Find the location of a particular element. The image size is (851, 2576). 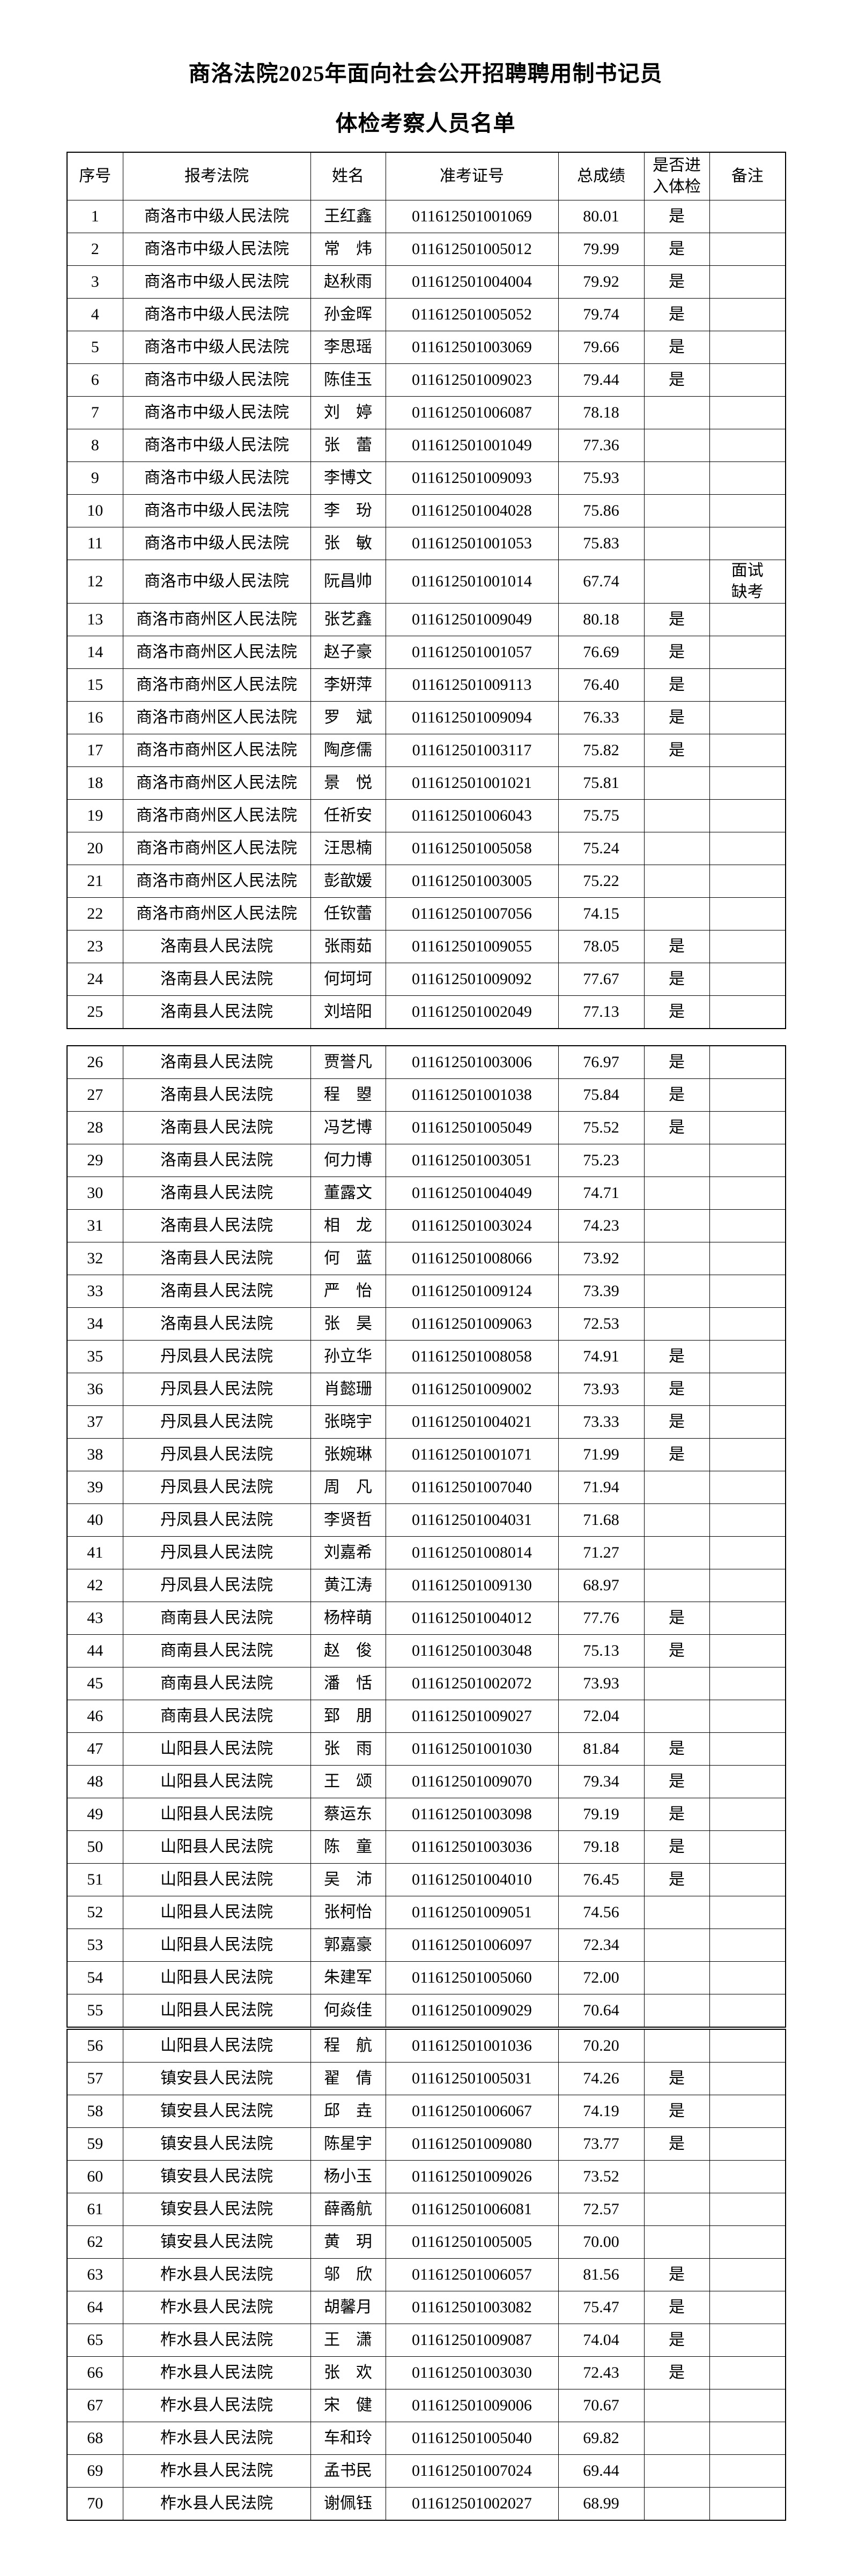

cell-score: 75.22 is located at coordinates (602, 881).